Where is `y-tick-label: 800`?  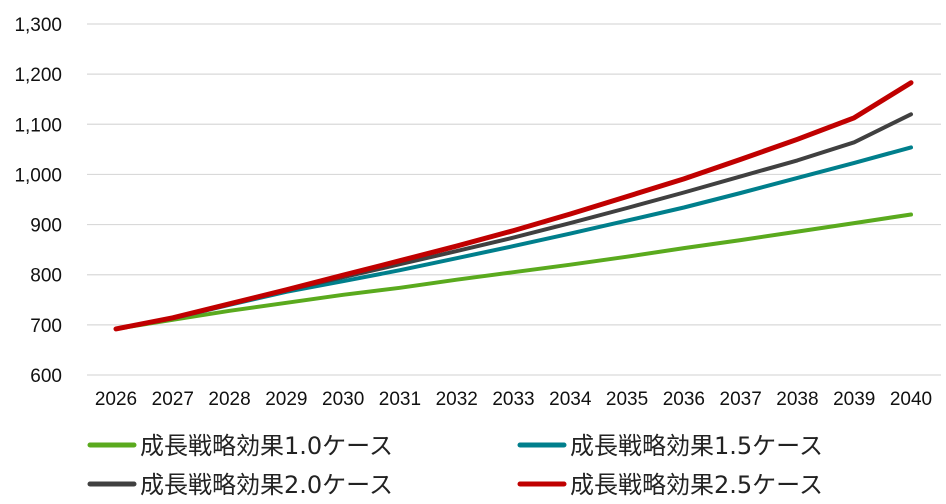
y-tick-label: 800 is located at coordinates (46, 276).